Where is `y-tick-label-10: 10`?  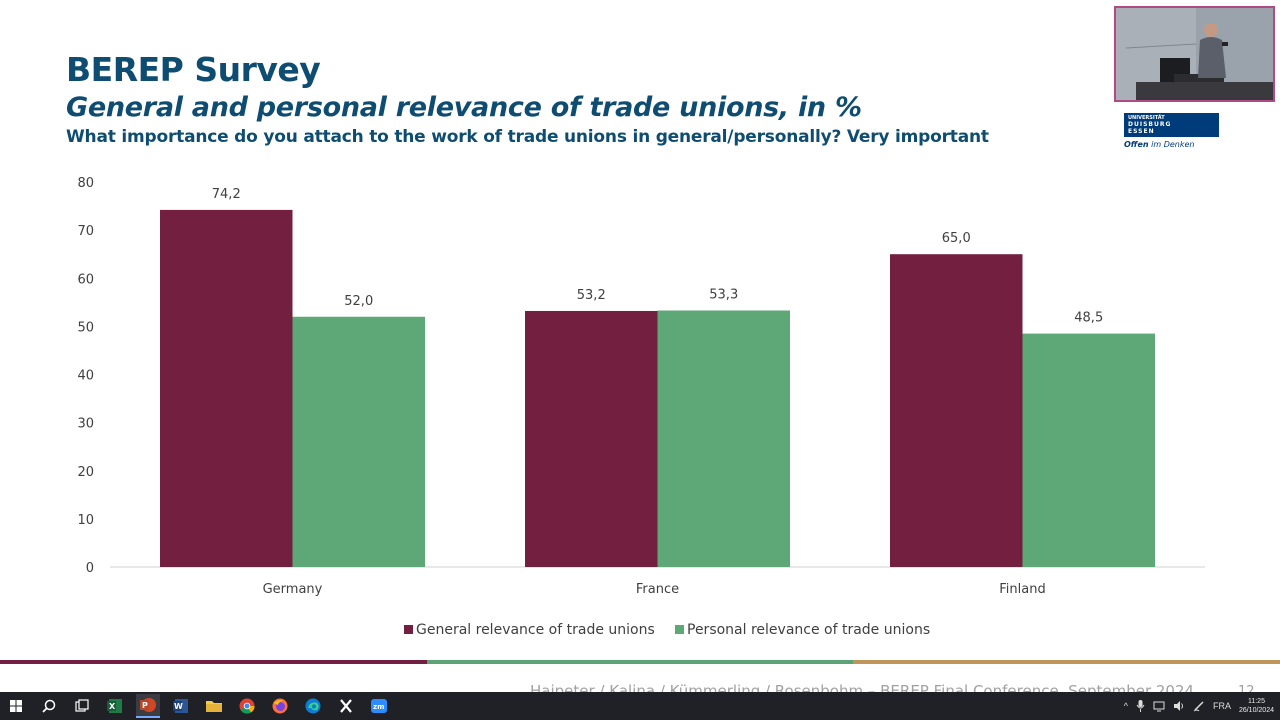 y-tick-label-10: 10 is located at coordinates (85, 520).